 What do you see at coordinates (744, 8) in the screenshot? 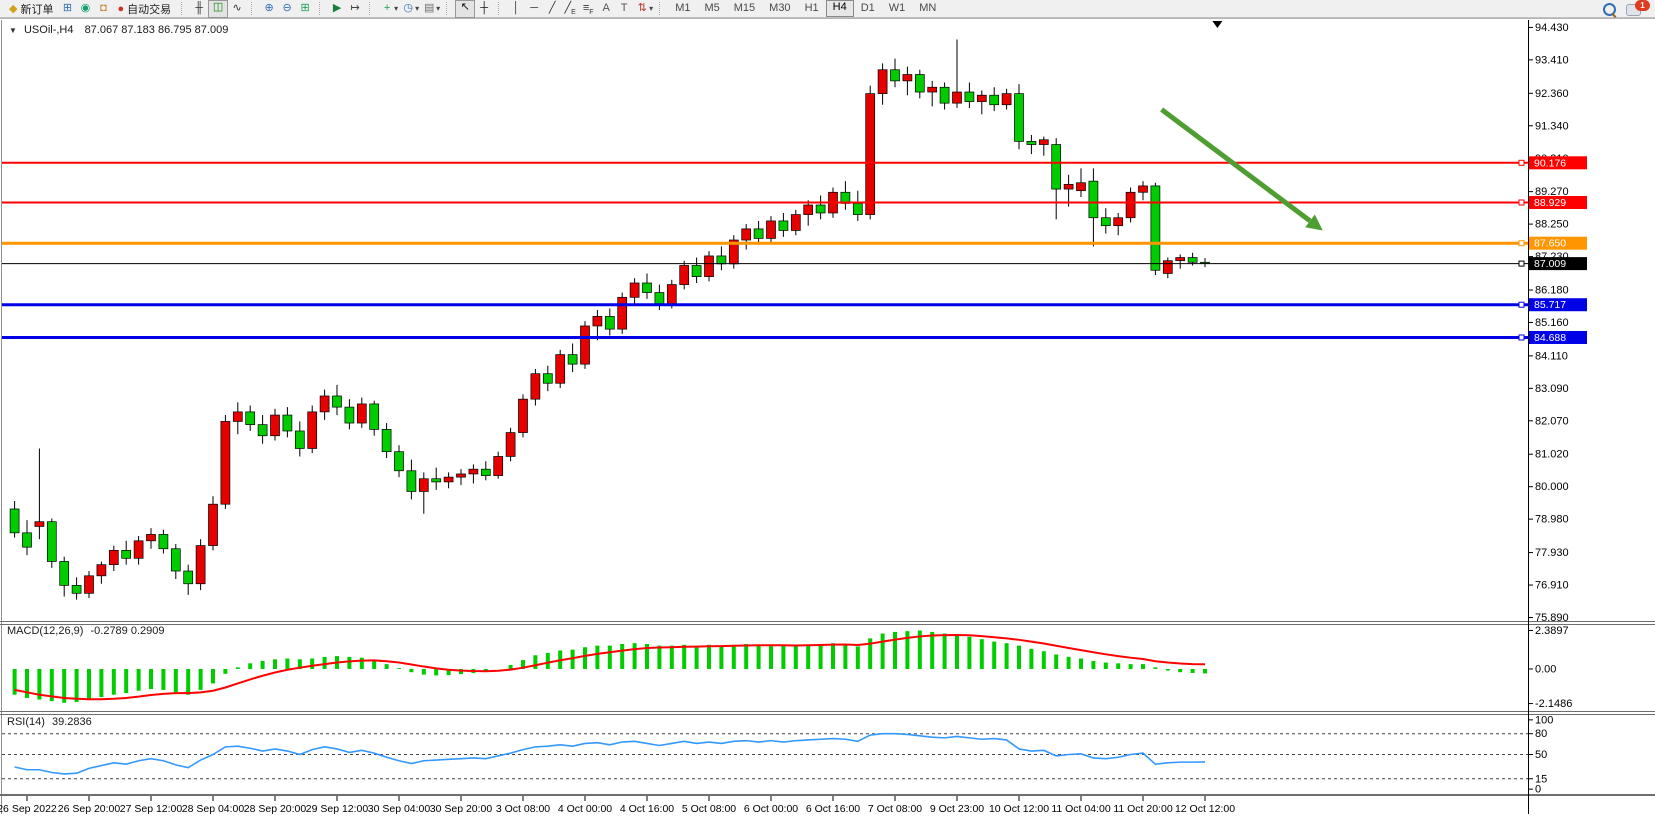
I see `timeframe-button-m15: M15` at bounding box center [744, 8].